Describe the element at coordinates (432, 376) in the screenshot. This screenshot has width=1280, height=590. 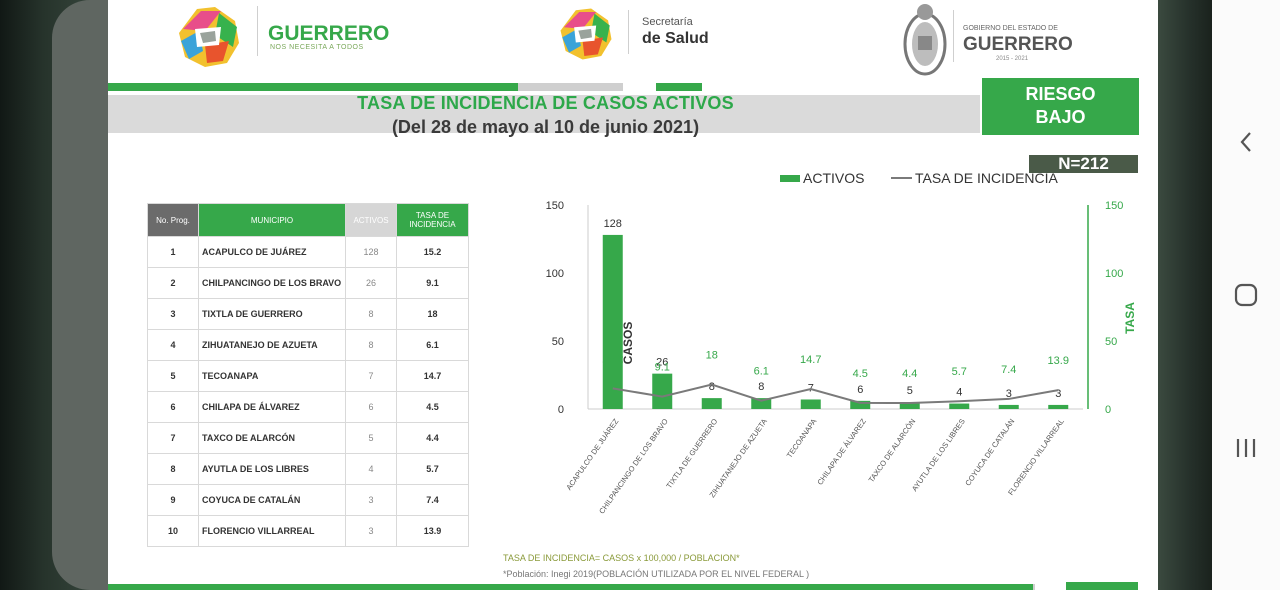
I see `cell-tasa: 14.7` at that location.